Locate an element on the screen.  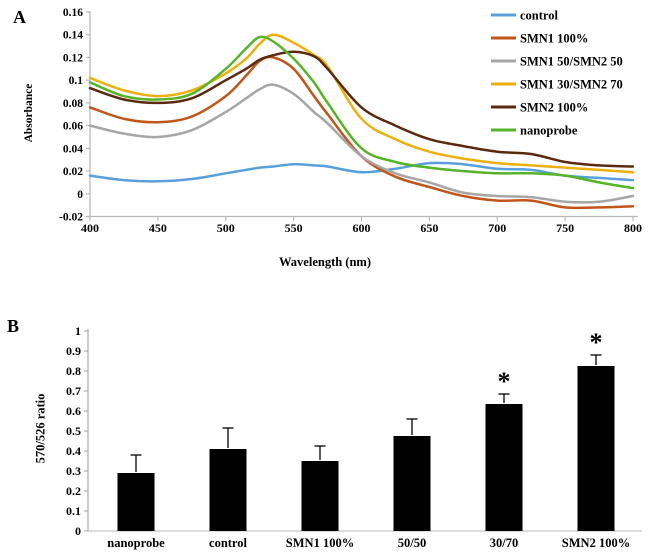
a-y-tick-label: 0.14 is located at coordinates (73, 36).